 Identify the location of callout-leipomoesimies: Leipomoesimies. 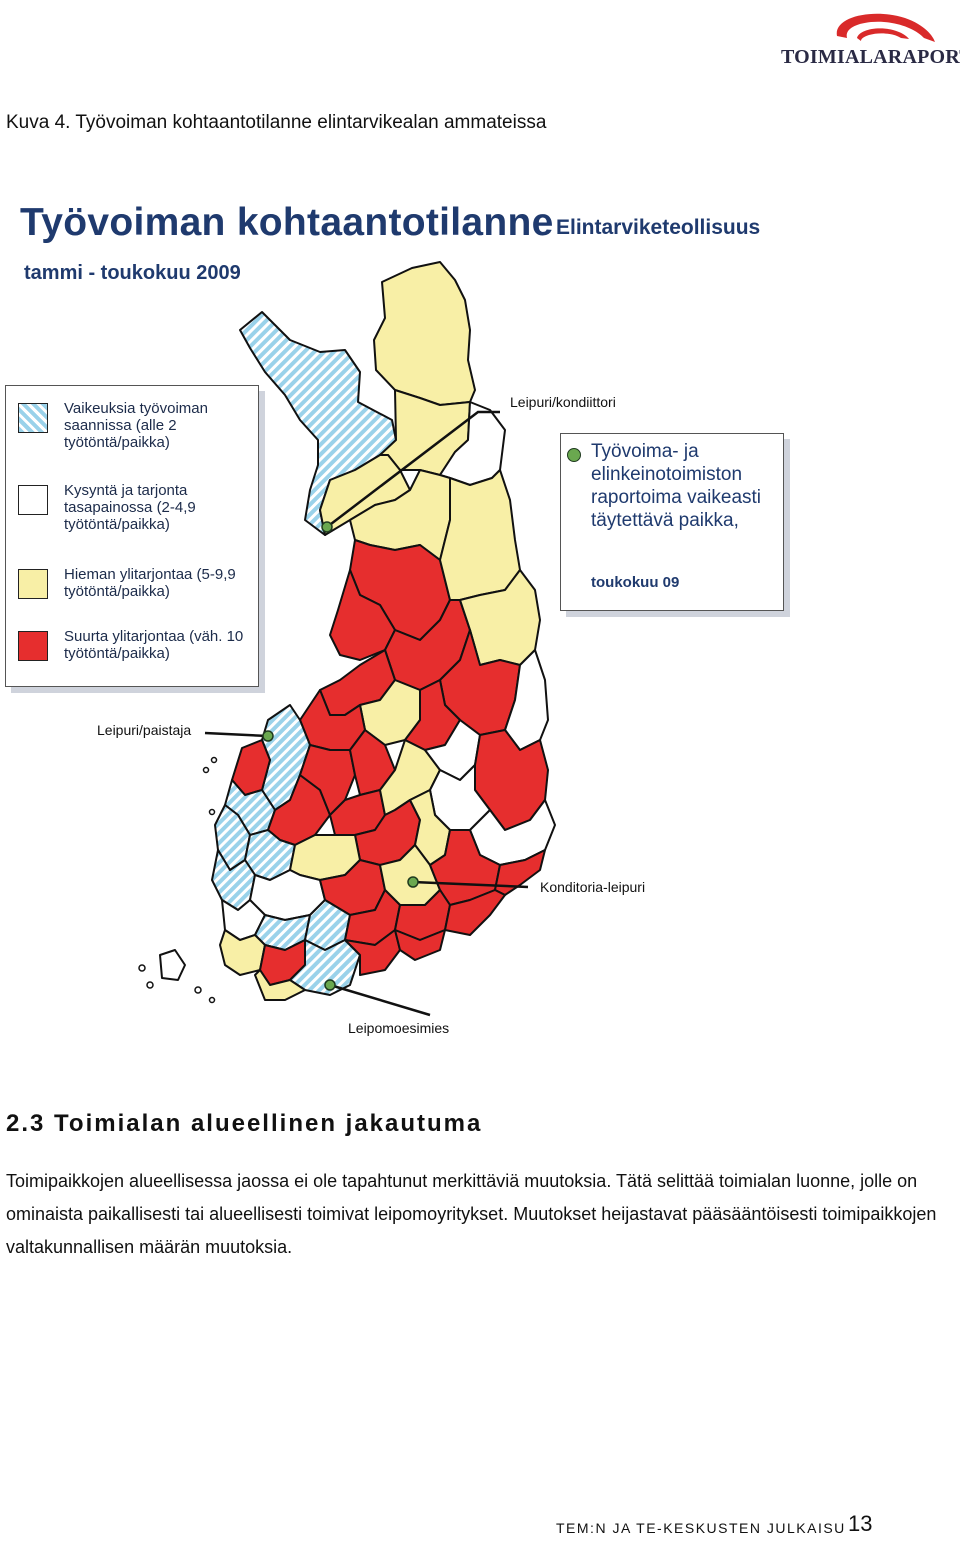
(399, 1028).